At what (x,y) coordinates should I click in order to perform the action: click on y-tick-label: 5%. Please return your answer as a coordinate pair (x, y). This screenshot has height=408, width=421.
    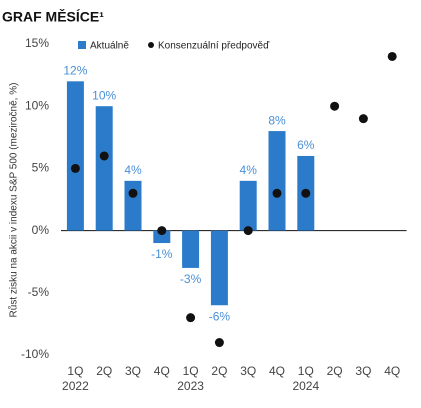
    Looking at the image, I should click on (41, 168).